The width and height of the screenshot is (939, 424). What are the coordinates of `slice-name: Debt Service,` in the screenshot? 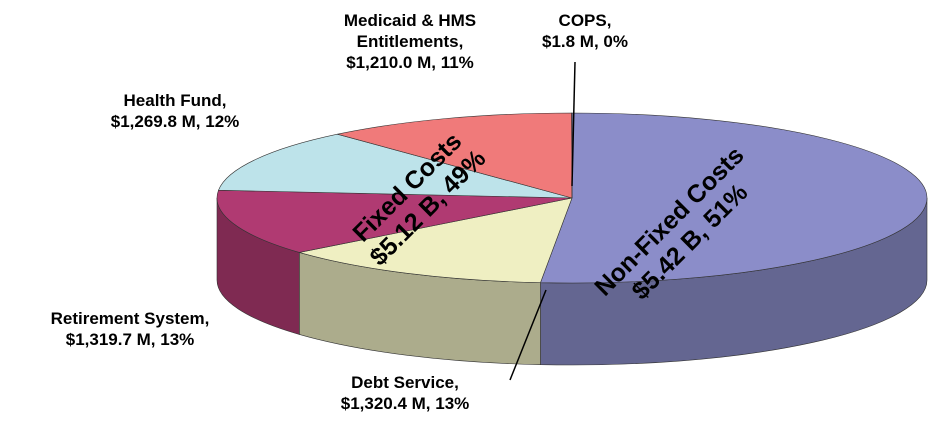 It's located at (405, 382).